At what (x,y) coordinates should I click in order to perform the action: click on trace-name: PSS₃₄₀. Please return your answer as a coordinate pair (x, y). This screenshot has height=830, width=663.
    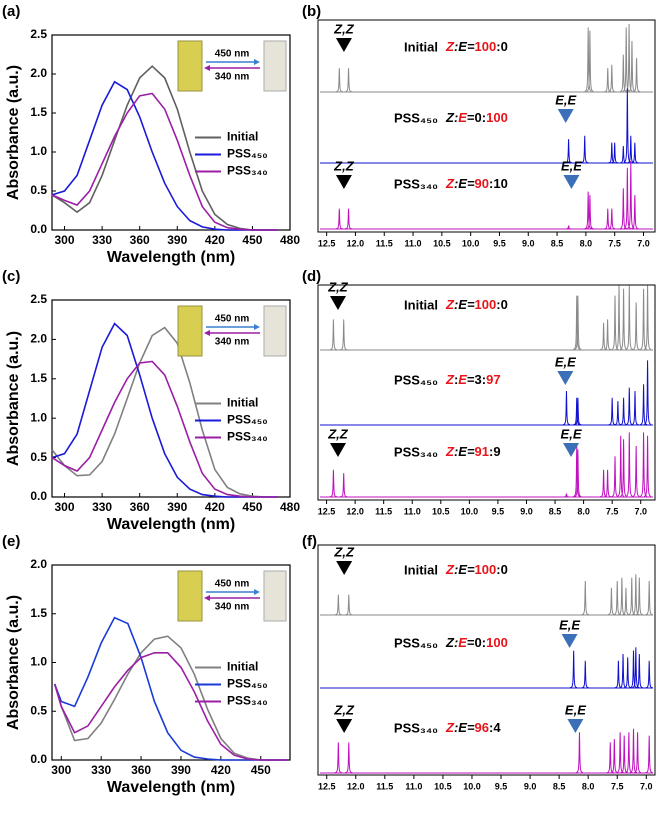
    Looking at the image, I should click on (416, 451).